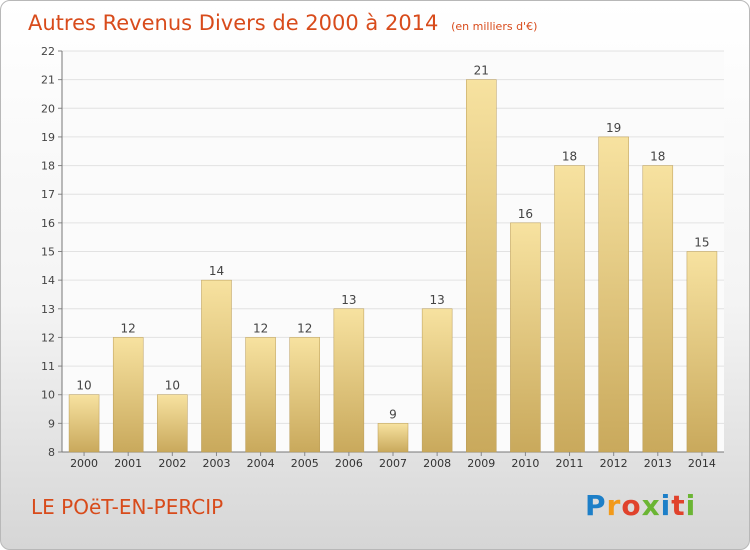 Image resolution: width=750 pixels, height=550 pixels. I want to click on y-tick-label: 21, so click(48, 80).